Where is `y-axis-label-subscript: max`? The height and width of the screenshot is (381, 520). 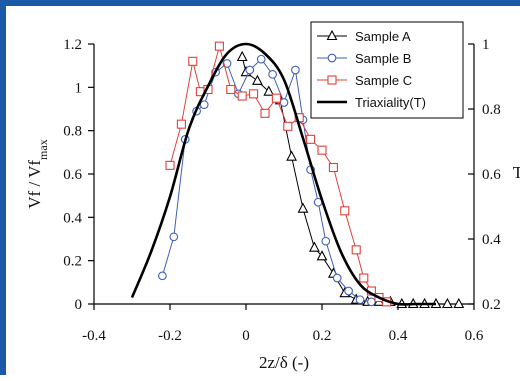
y-axis-label-subscript: max is located at coordinates (43, 149).